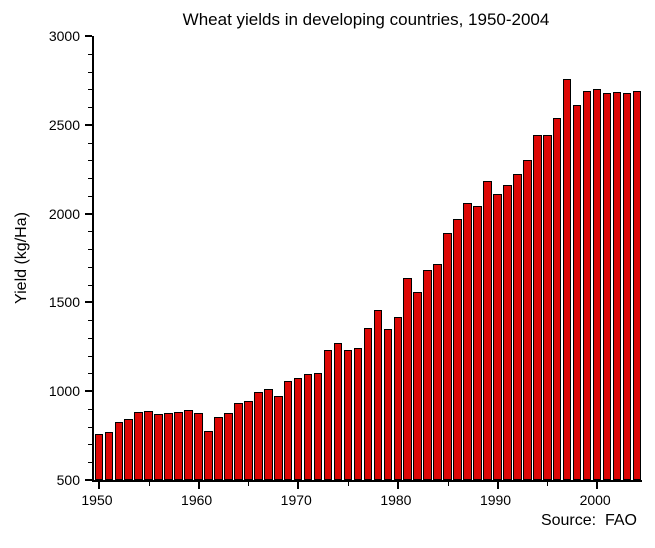 This screenshot has height=548, width=655. What do you see at coordinates (198, 446) in the screenshot?
I see `bar-1960` at bounding box center [198, 446].